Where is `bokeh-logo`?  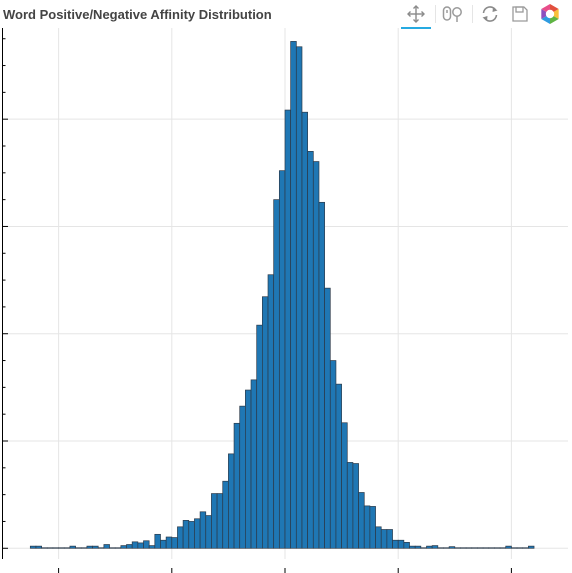
bokeh-logo is located at coordinates (550, 14).